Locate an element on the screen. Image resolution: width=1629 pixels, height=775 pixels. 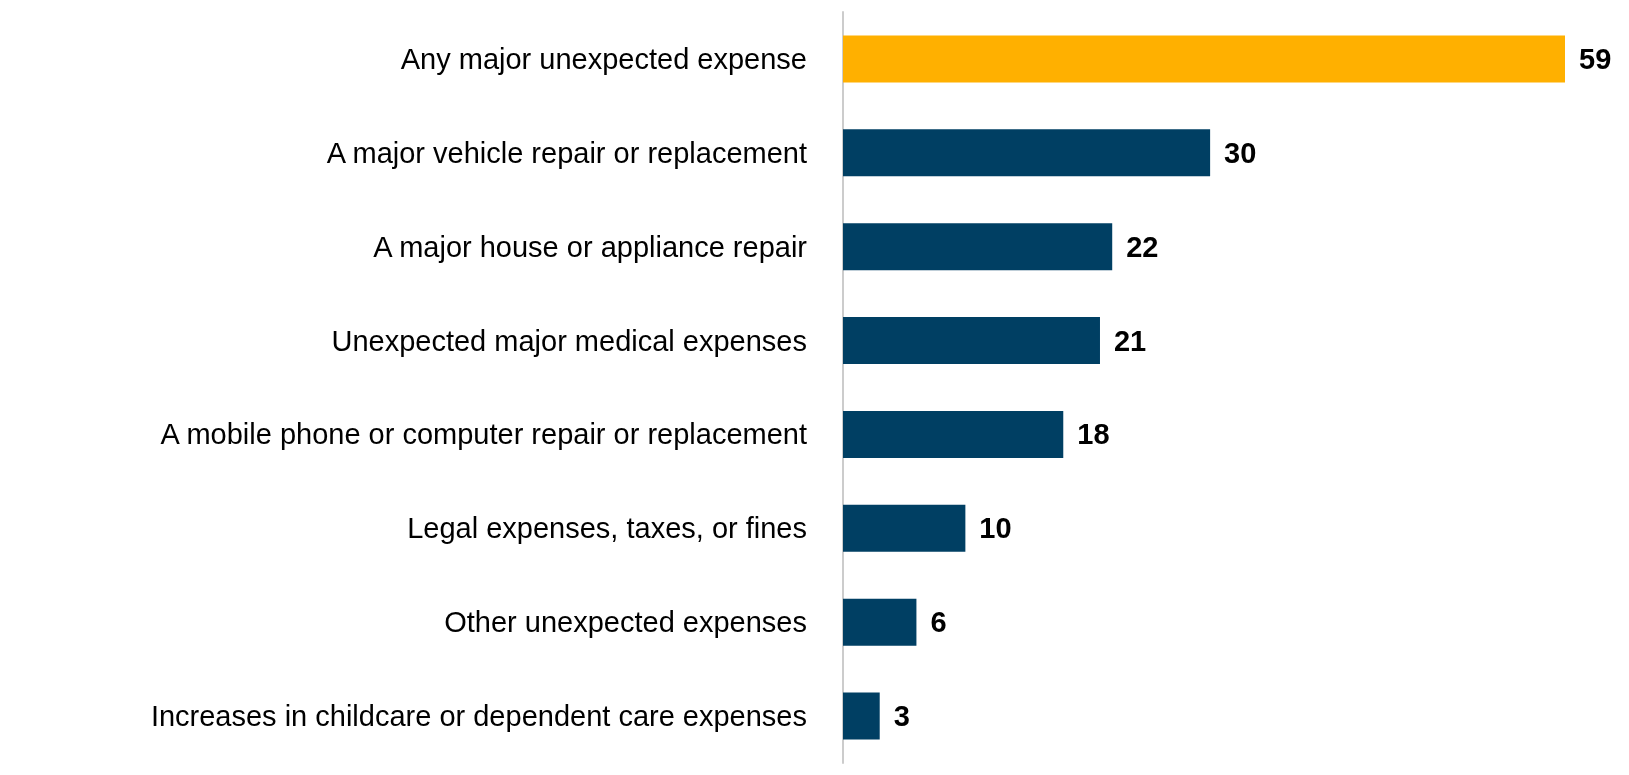
y-tick-label: Increases in childcare or dependent care expenses is located at coordinates (478, 716).